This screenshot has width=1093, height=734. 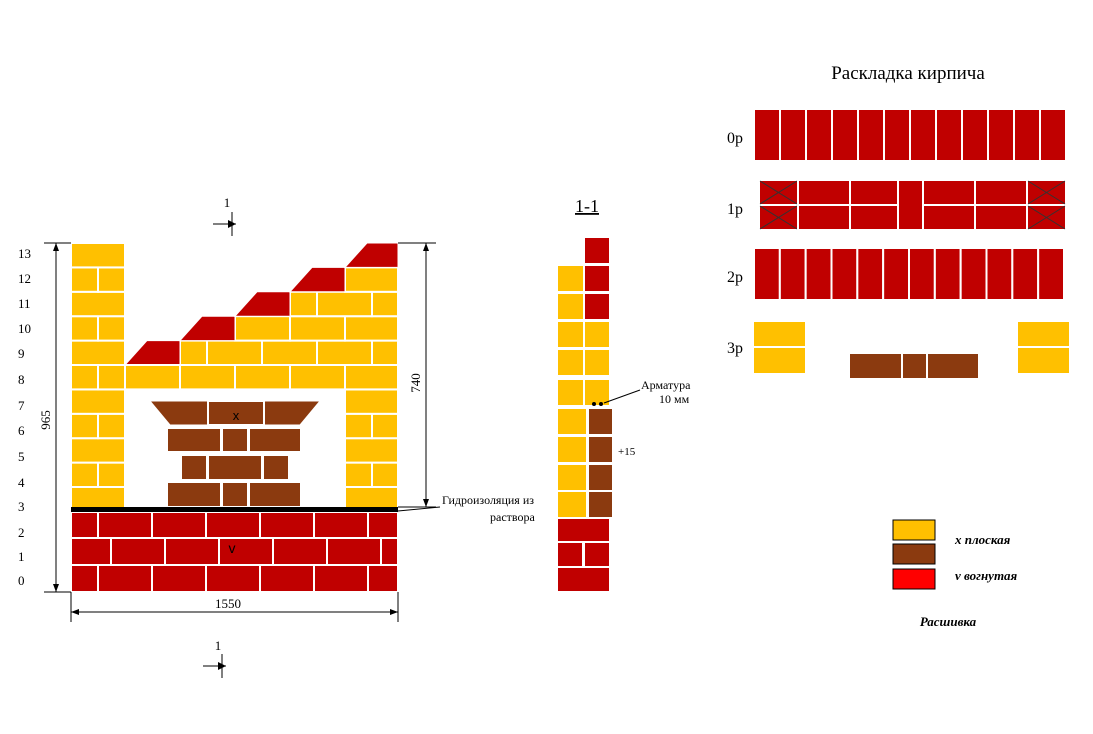 What do you see at coordinates (587, 206) in the screenshot?
I see `section-title: 1-1` at bounding box center [587, 206].